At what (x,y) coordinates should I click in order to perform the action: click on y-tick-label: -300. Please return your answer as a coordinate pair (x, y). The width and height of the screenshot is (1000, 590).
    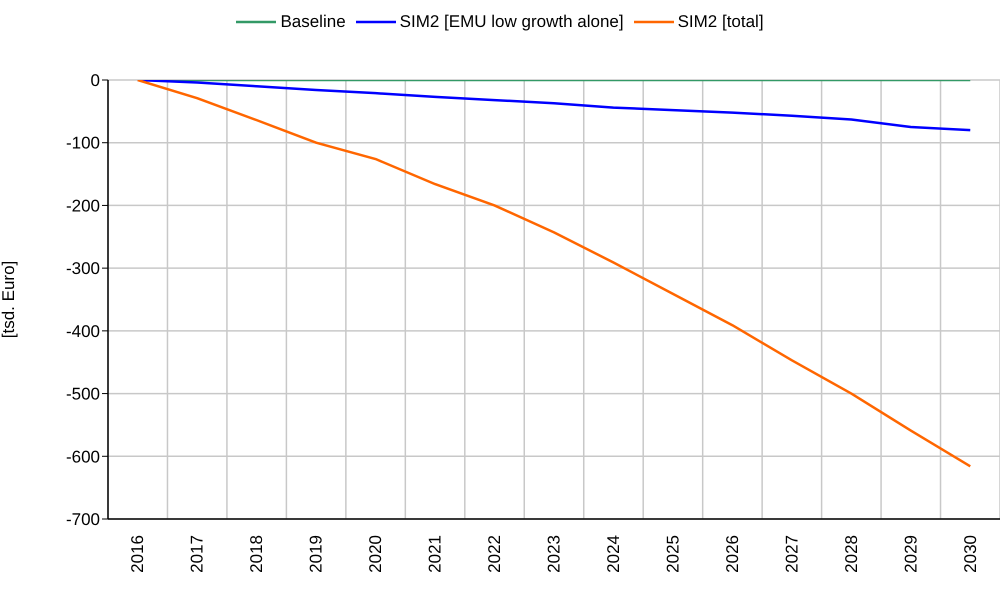
    Looking at the image, I should click on (83, 268).